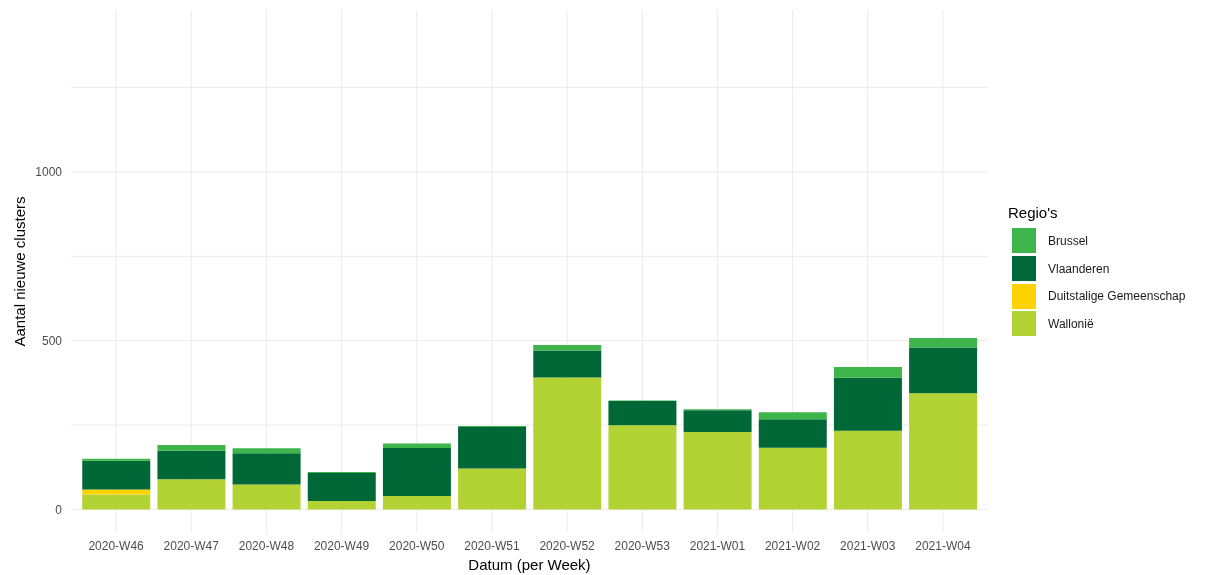 The height and width of the screenshot is (575, 1206). What do you see at coordinates (868, 545) in the screenshot?
I see `x-tick-label: 2021-W03` at bounding box center [868, 545].